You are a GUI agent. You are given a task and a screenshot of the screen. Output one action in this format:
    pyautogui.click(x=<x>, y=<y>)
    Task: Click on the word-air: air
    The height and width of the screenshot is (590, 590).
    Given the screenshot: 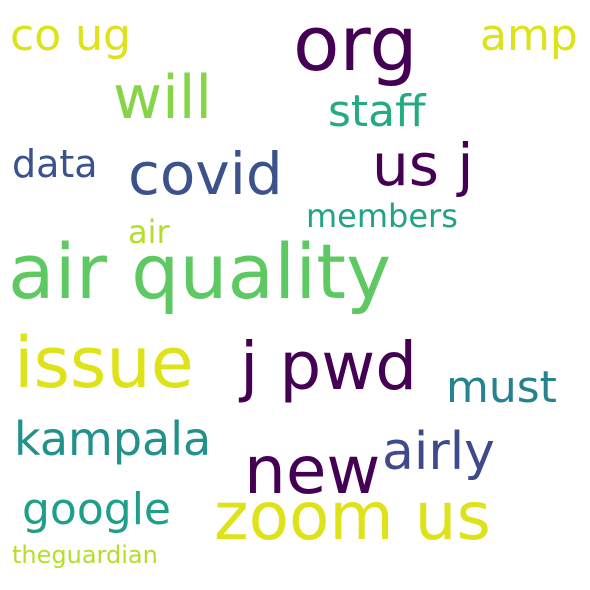 What is the action you would take?
    pyautogui.click(x=149, y=232)
    